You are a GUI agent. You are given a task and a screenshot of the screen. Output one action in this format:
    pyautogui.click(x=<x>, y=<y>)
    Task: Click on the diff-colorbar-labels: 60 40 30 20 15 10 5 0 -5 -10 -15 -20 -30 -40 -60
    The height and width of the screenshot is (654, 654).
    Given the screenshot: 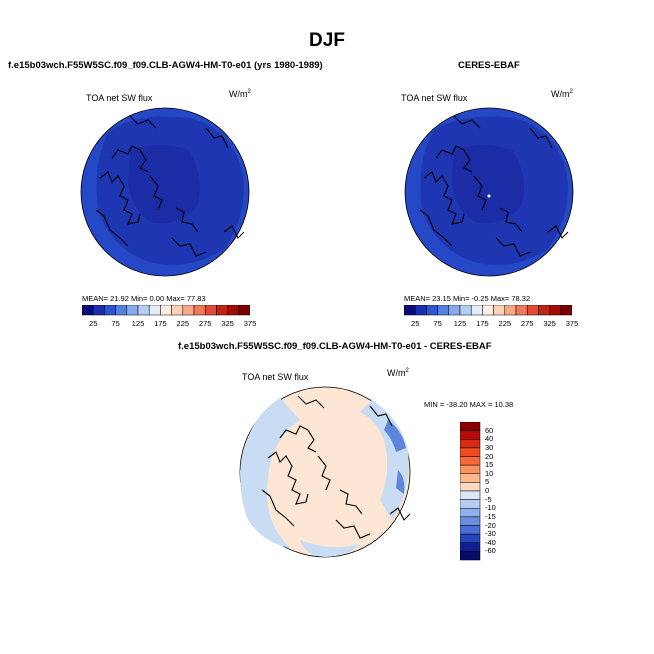 What is the action you would take?
    pyautogui.click(x=500, y=492)
    